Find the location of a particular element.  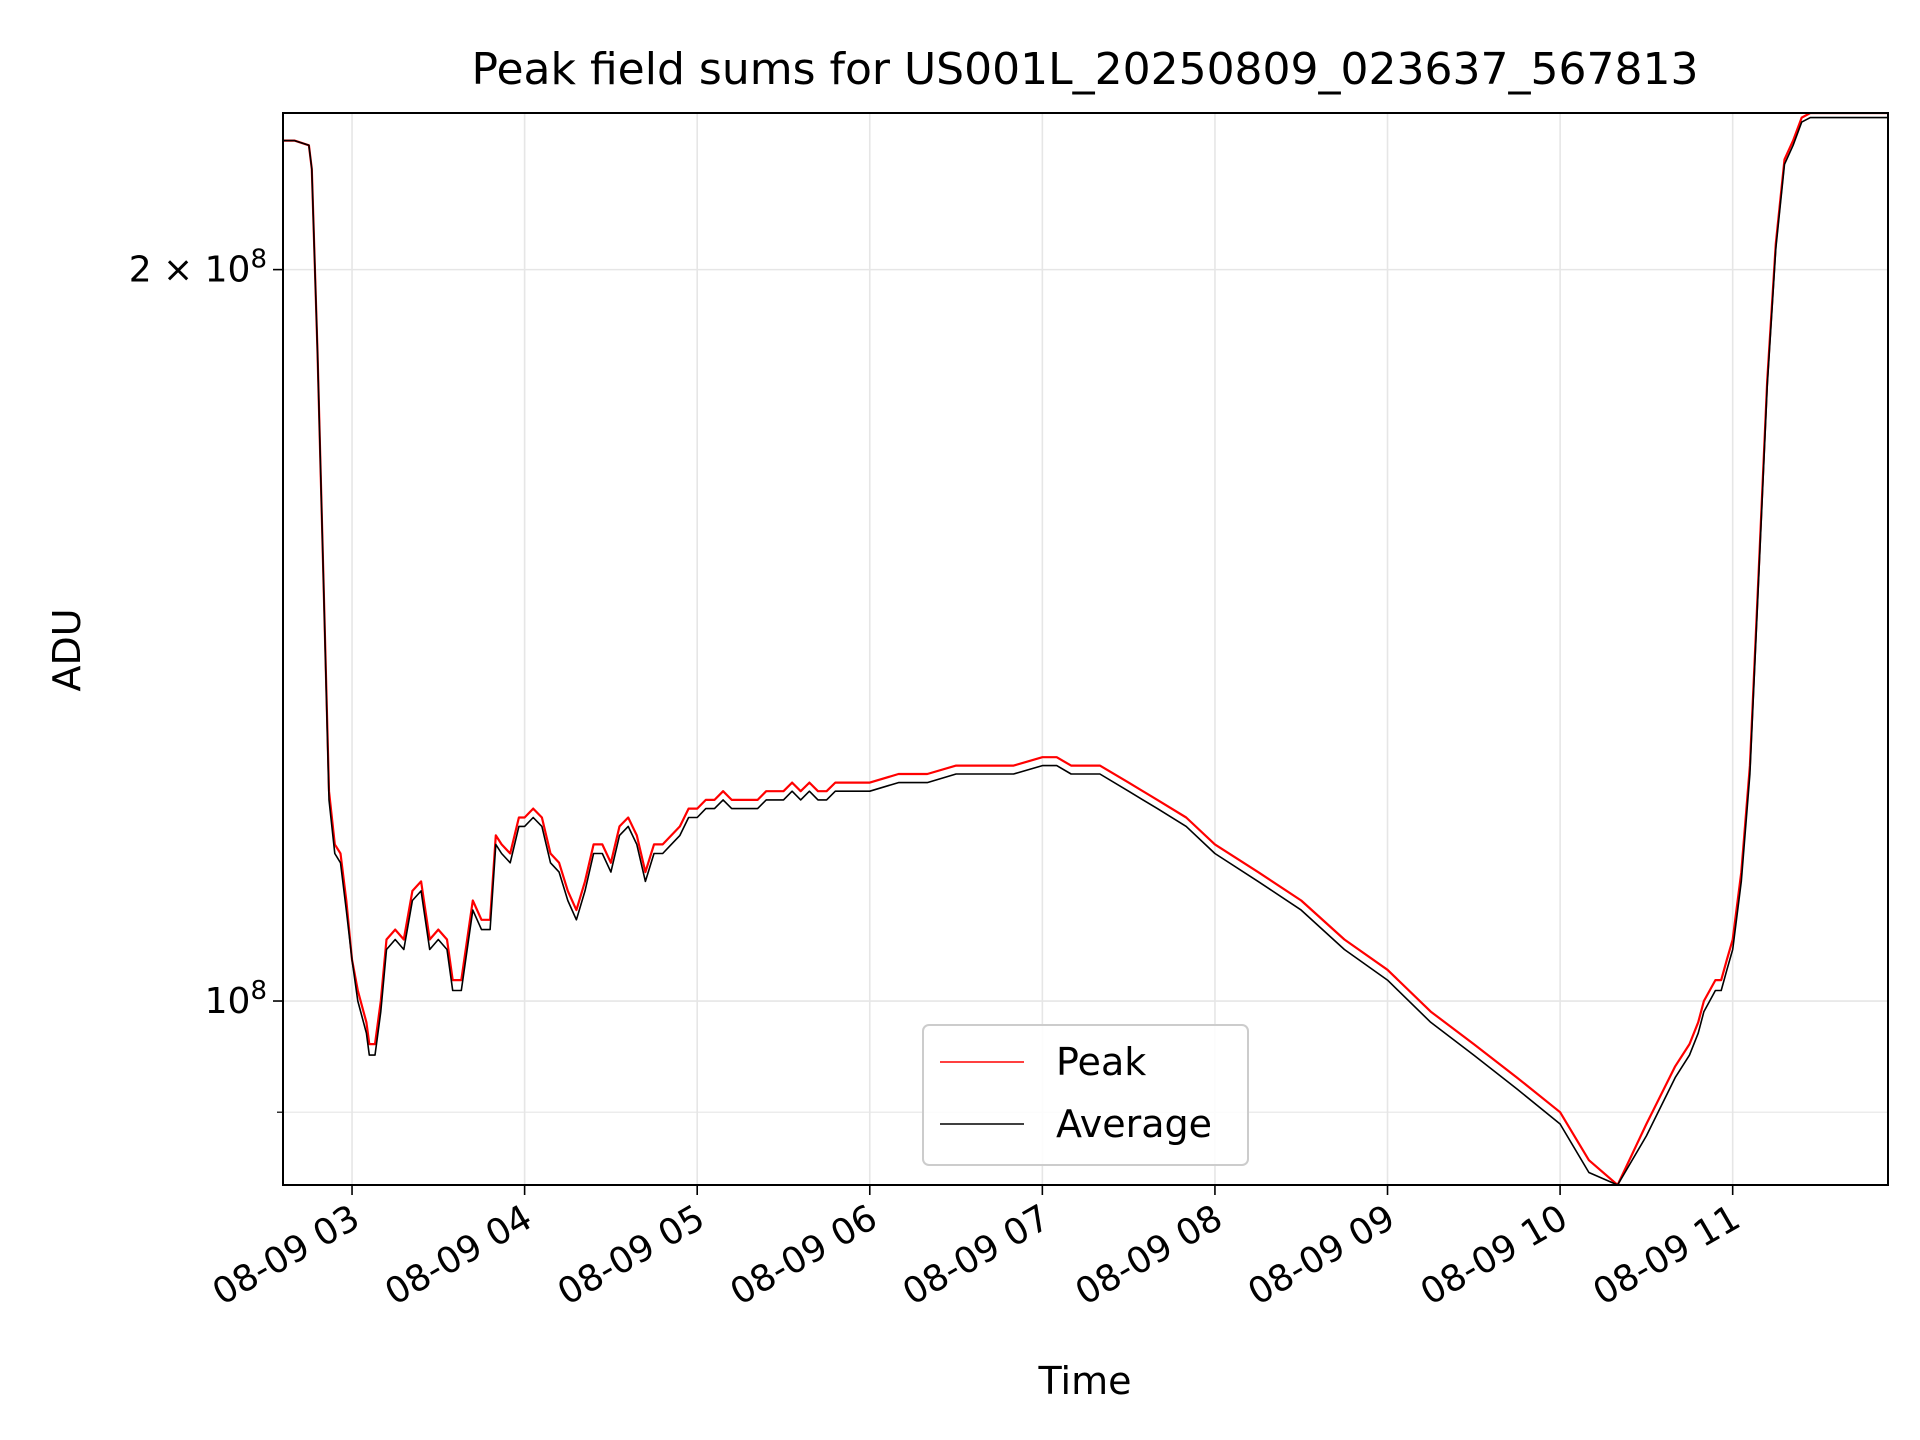

y-tick-label: 108 is located at coordinates (236, 999).